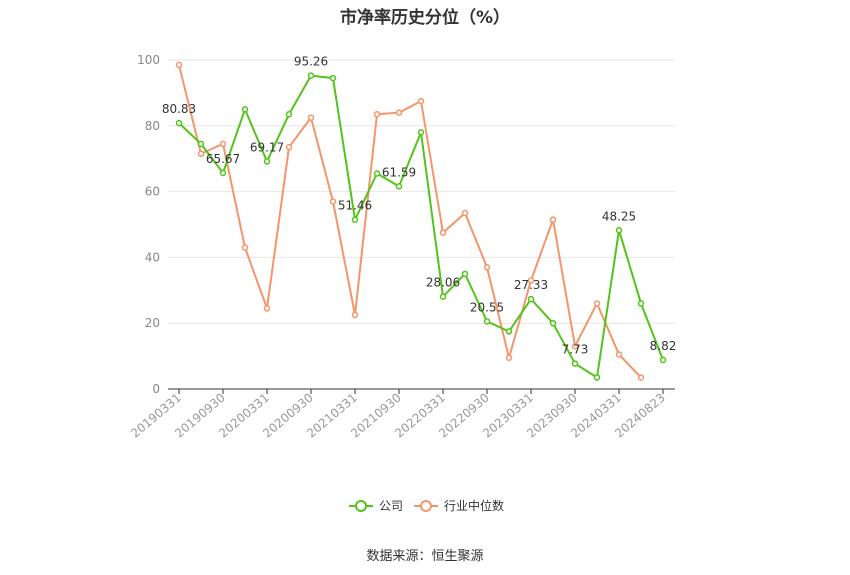  What do you see at coordinates (663, 346) in the screenshot?
I see `data-label: 8.82` at bounding box center [663, 346].